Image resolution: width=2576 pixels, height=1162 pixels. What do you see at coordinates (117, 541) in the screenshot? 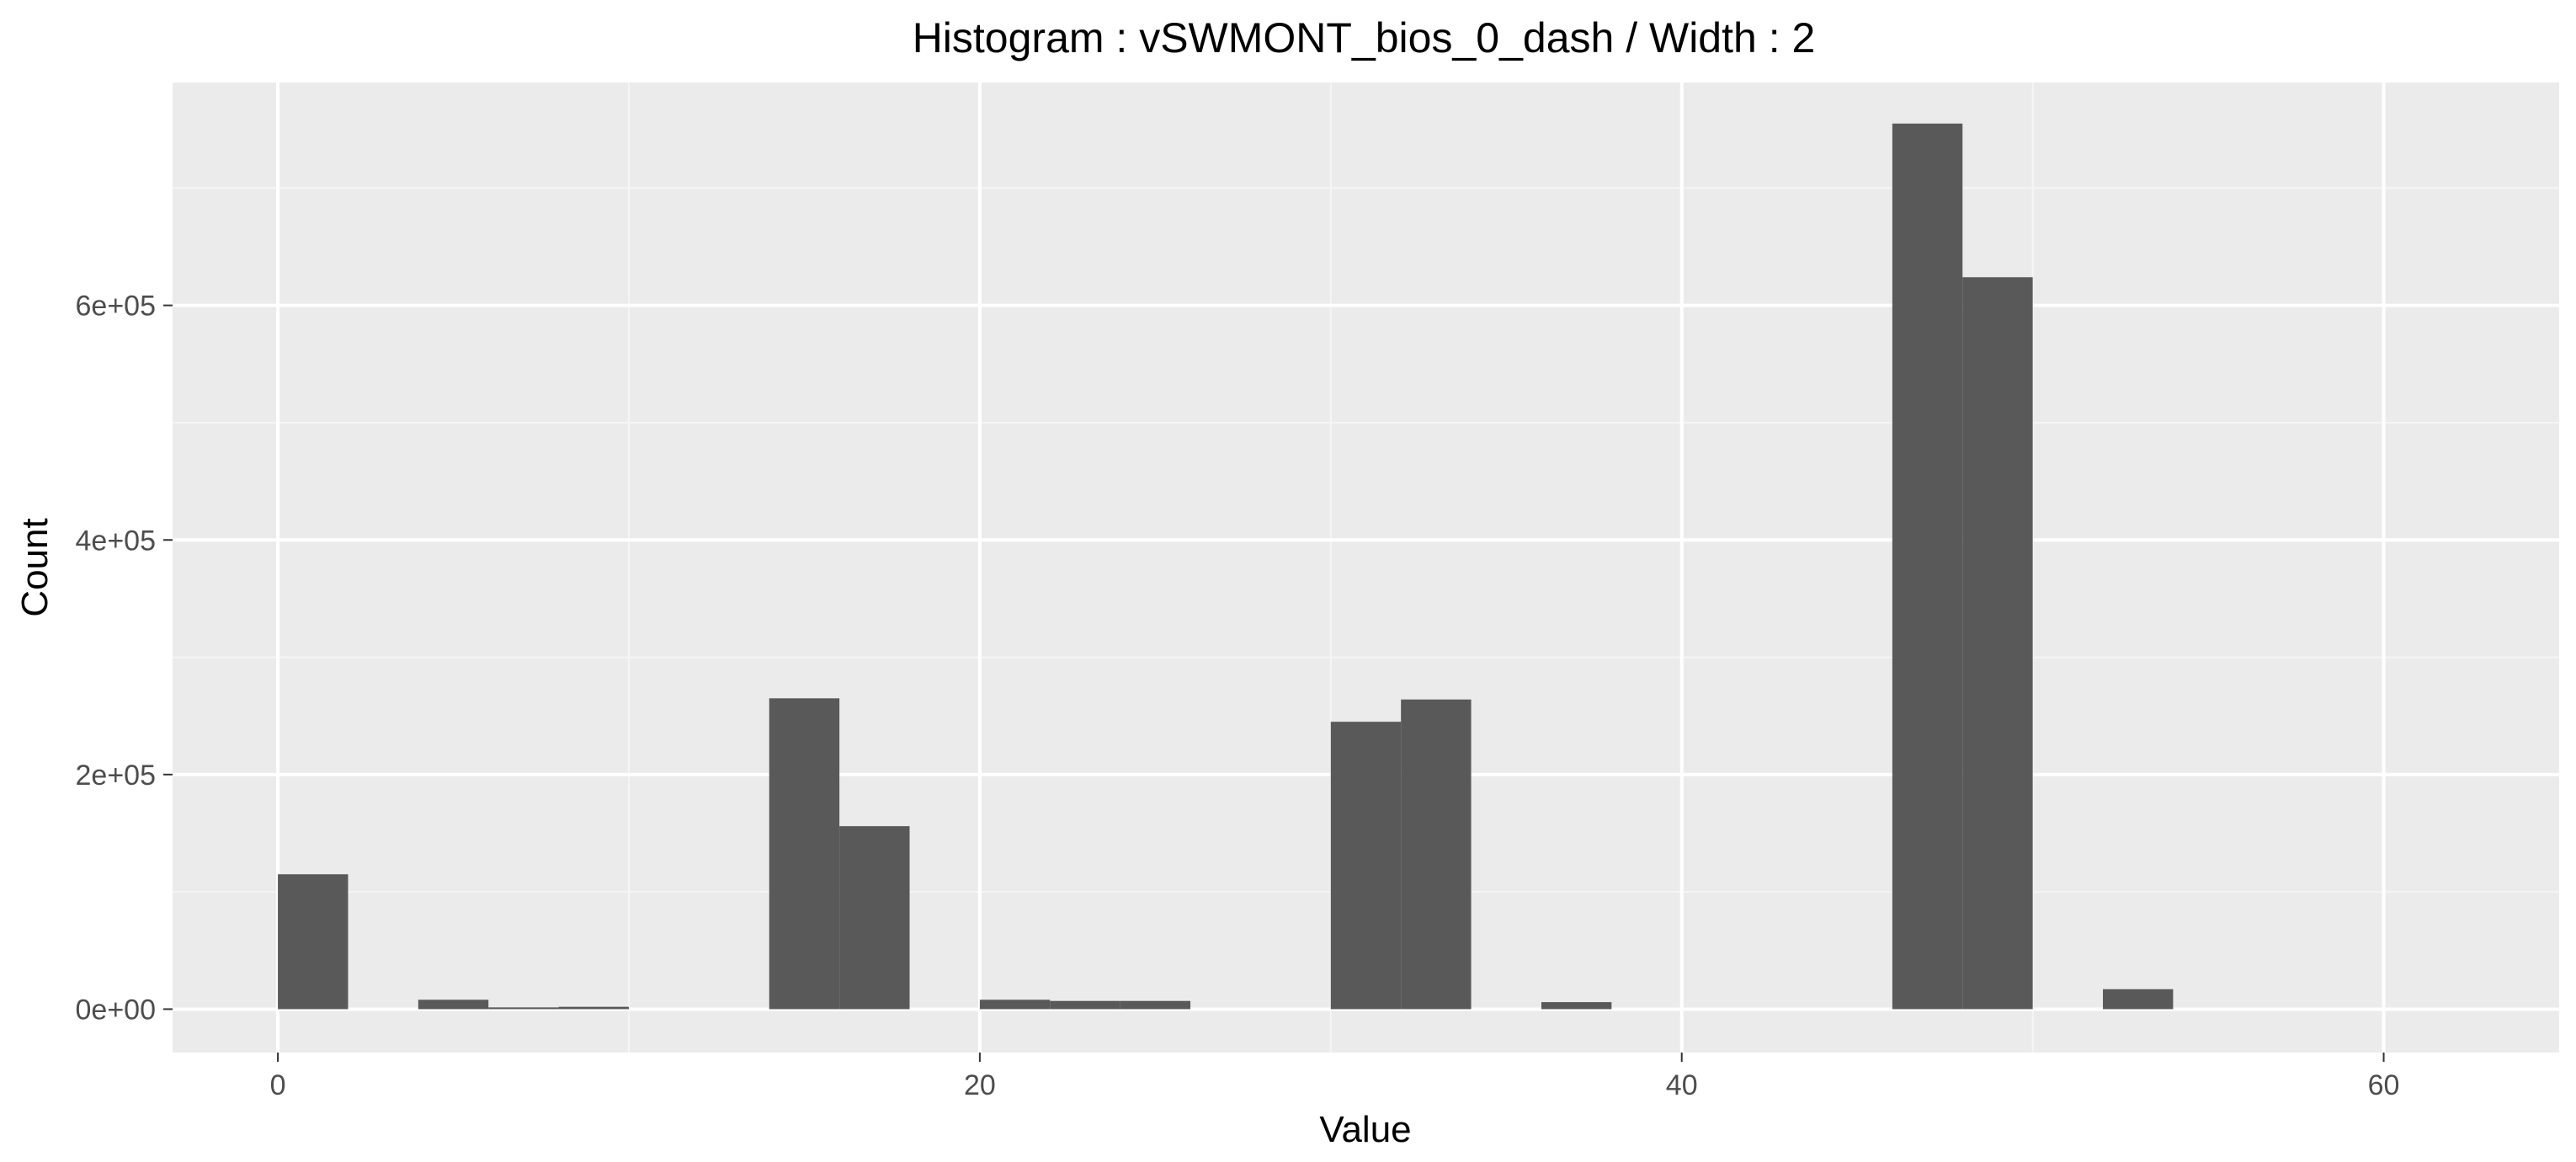
I see `y-tick-label: 4e+05` at bounding box center [117, 541].